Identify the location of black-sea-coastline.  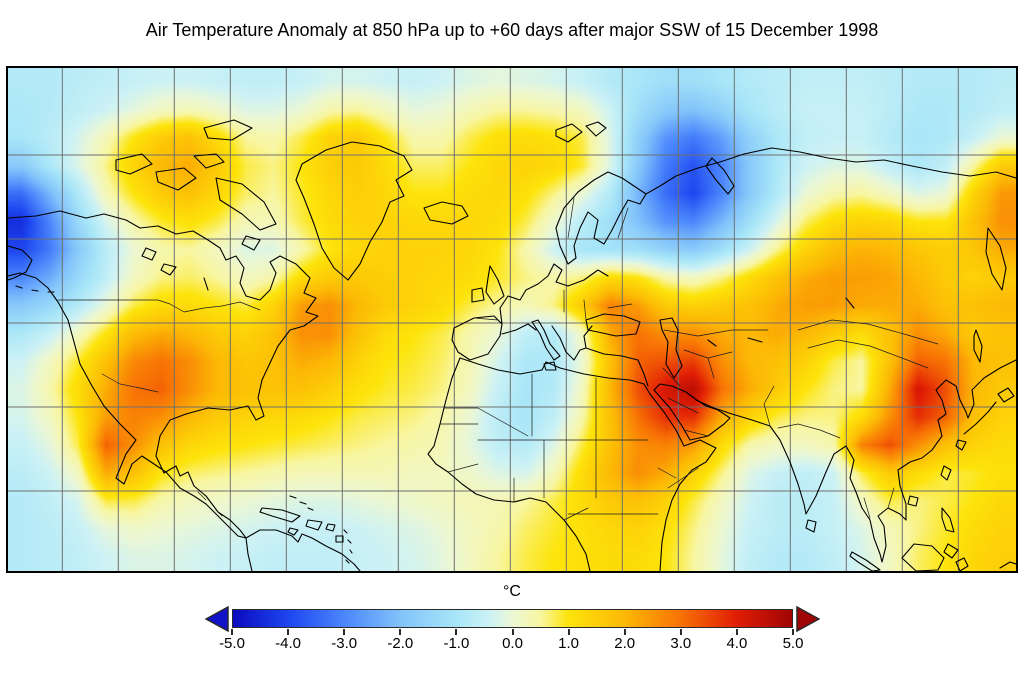
(613, 325).